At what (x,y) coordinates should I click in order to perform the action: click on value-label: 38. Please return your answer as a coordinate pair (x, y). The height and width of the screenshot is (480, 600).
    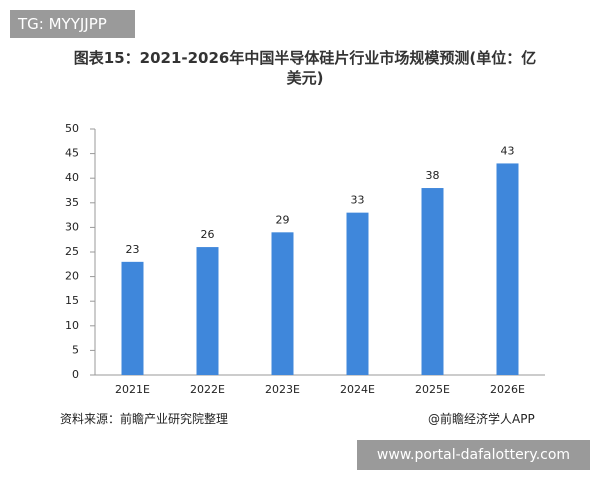
    Looking at the image, I should click on (433, 175).